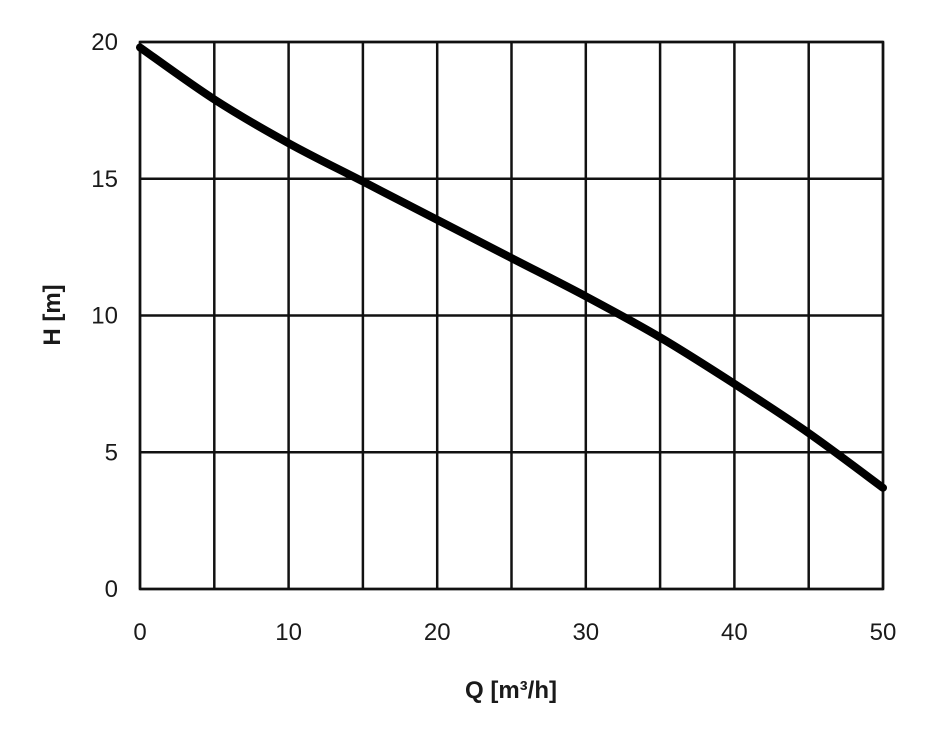 This screenshot has width=930, height=730. I want to click on x-tick-label: 40, so click(734, 632).